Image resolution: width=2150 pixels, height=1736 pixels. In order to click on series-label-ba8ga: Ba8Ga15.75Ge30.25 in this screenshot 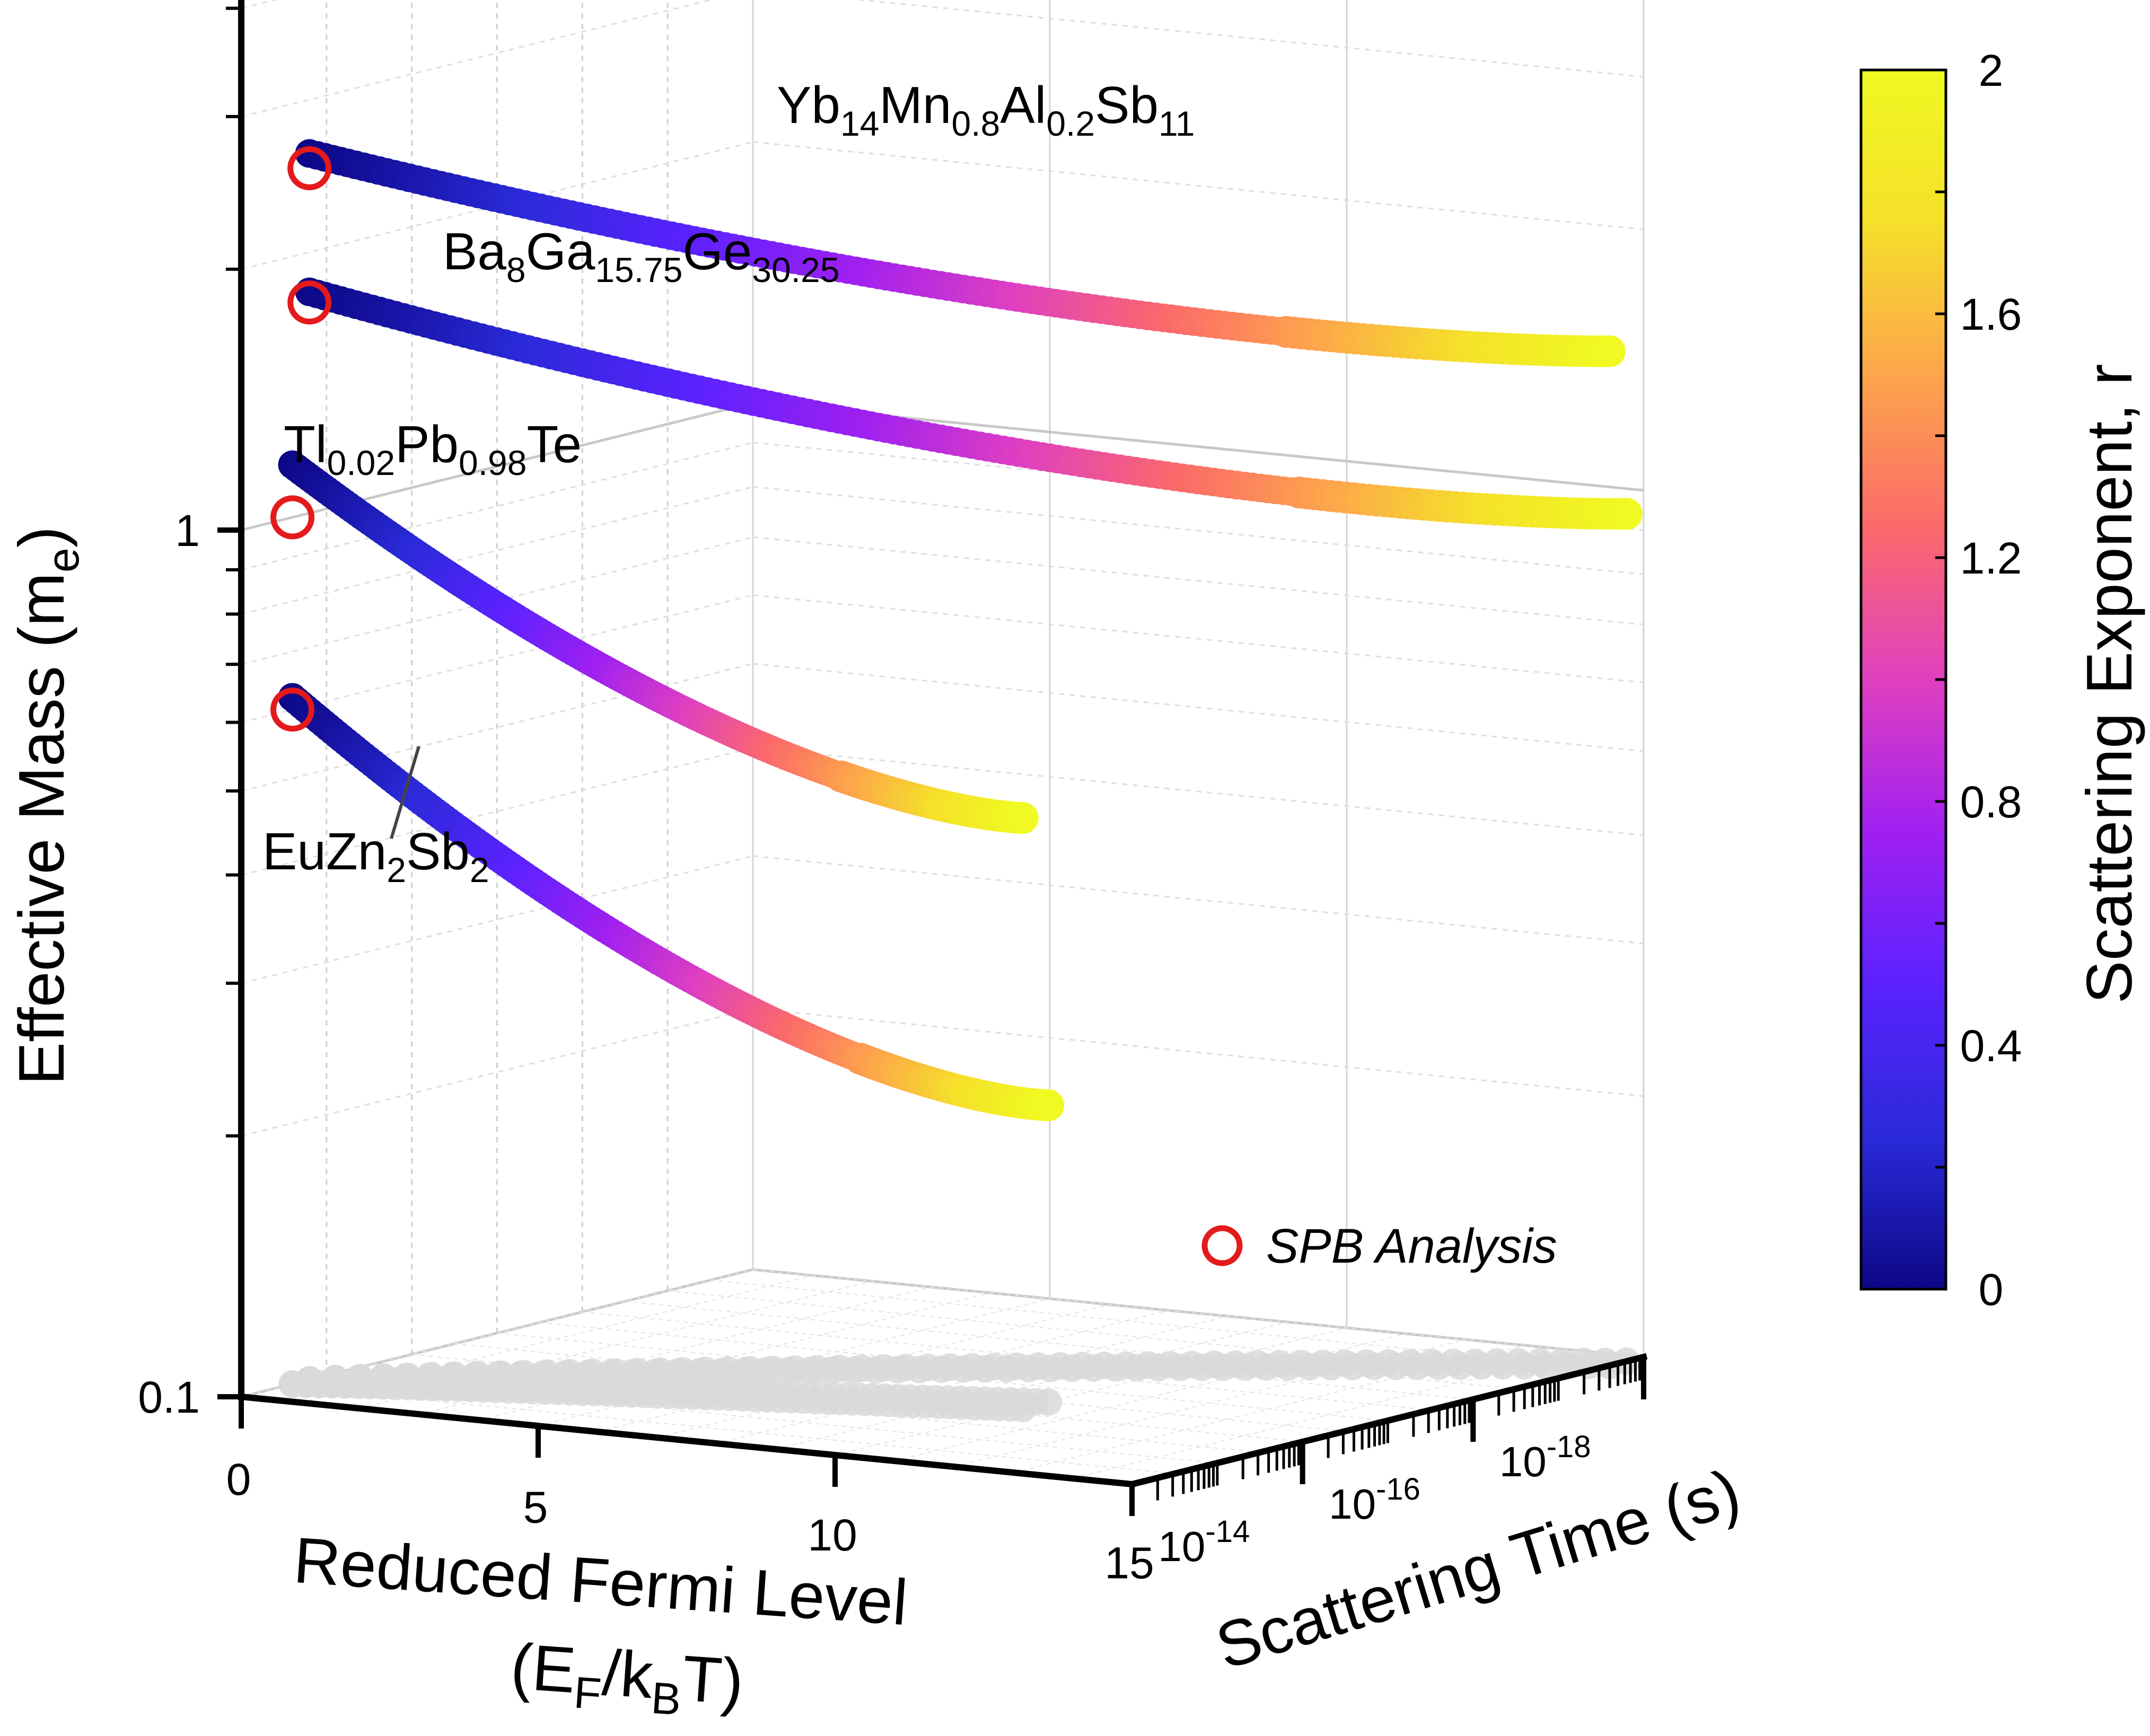, I will do `click(641, 255)`.